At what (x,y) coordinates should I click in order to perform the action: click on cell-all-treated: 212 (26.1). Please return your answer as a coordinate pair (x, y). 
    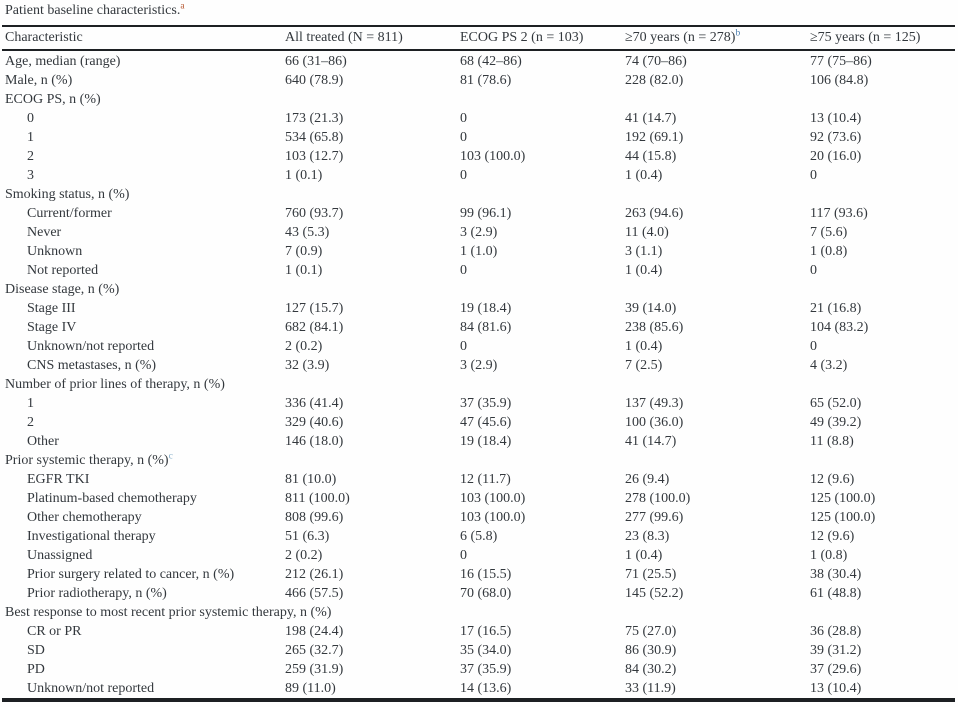
    Looking at the image, I should click on (314, 574).